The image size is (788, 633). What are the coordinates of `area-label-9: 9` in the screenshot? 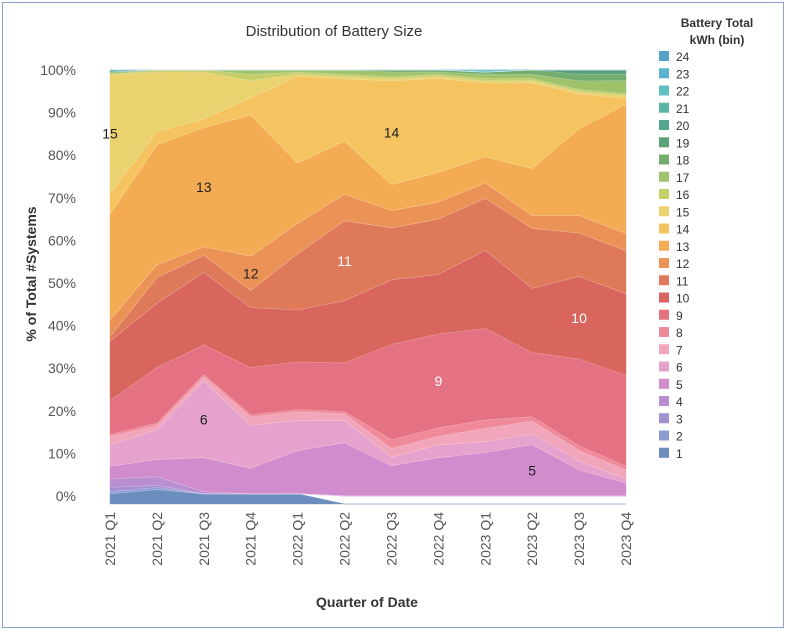 It's located at (439, 381).